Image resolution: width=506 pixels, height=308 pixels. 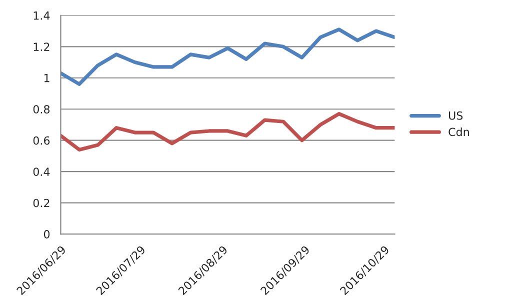 What do you see at coordinates (47, 234) in the screenshot?
I see `y-tick-label: 0` at bounding box center [47, 234].